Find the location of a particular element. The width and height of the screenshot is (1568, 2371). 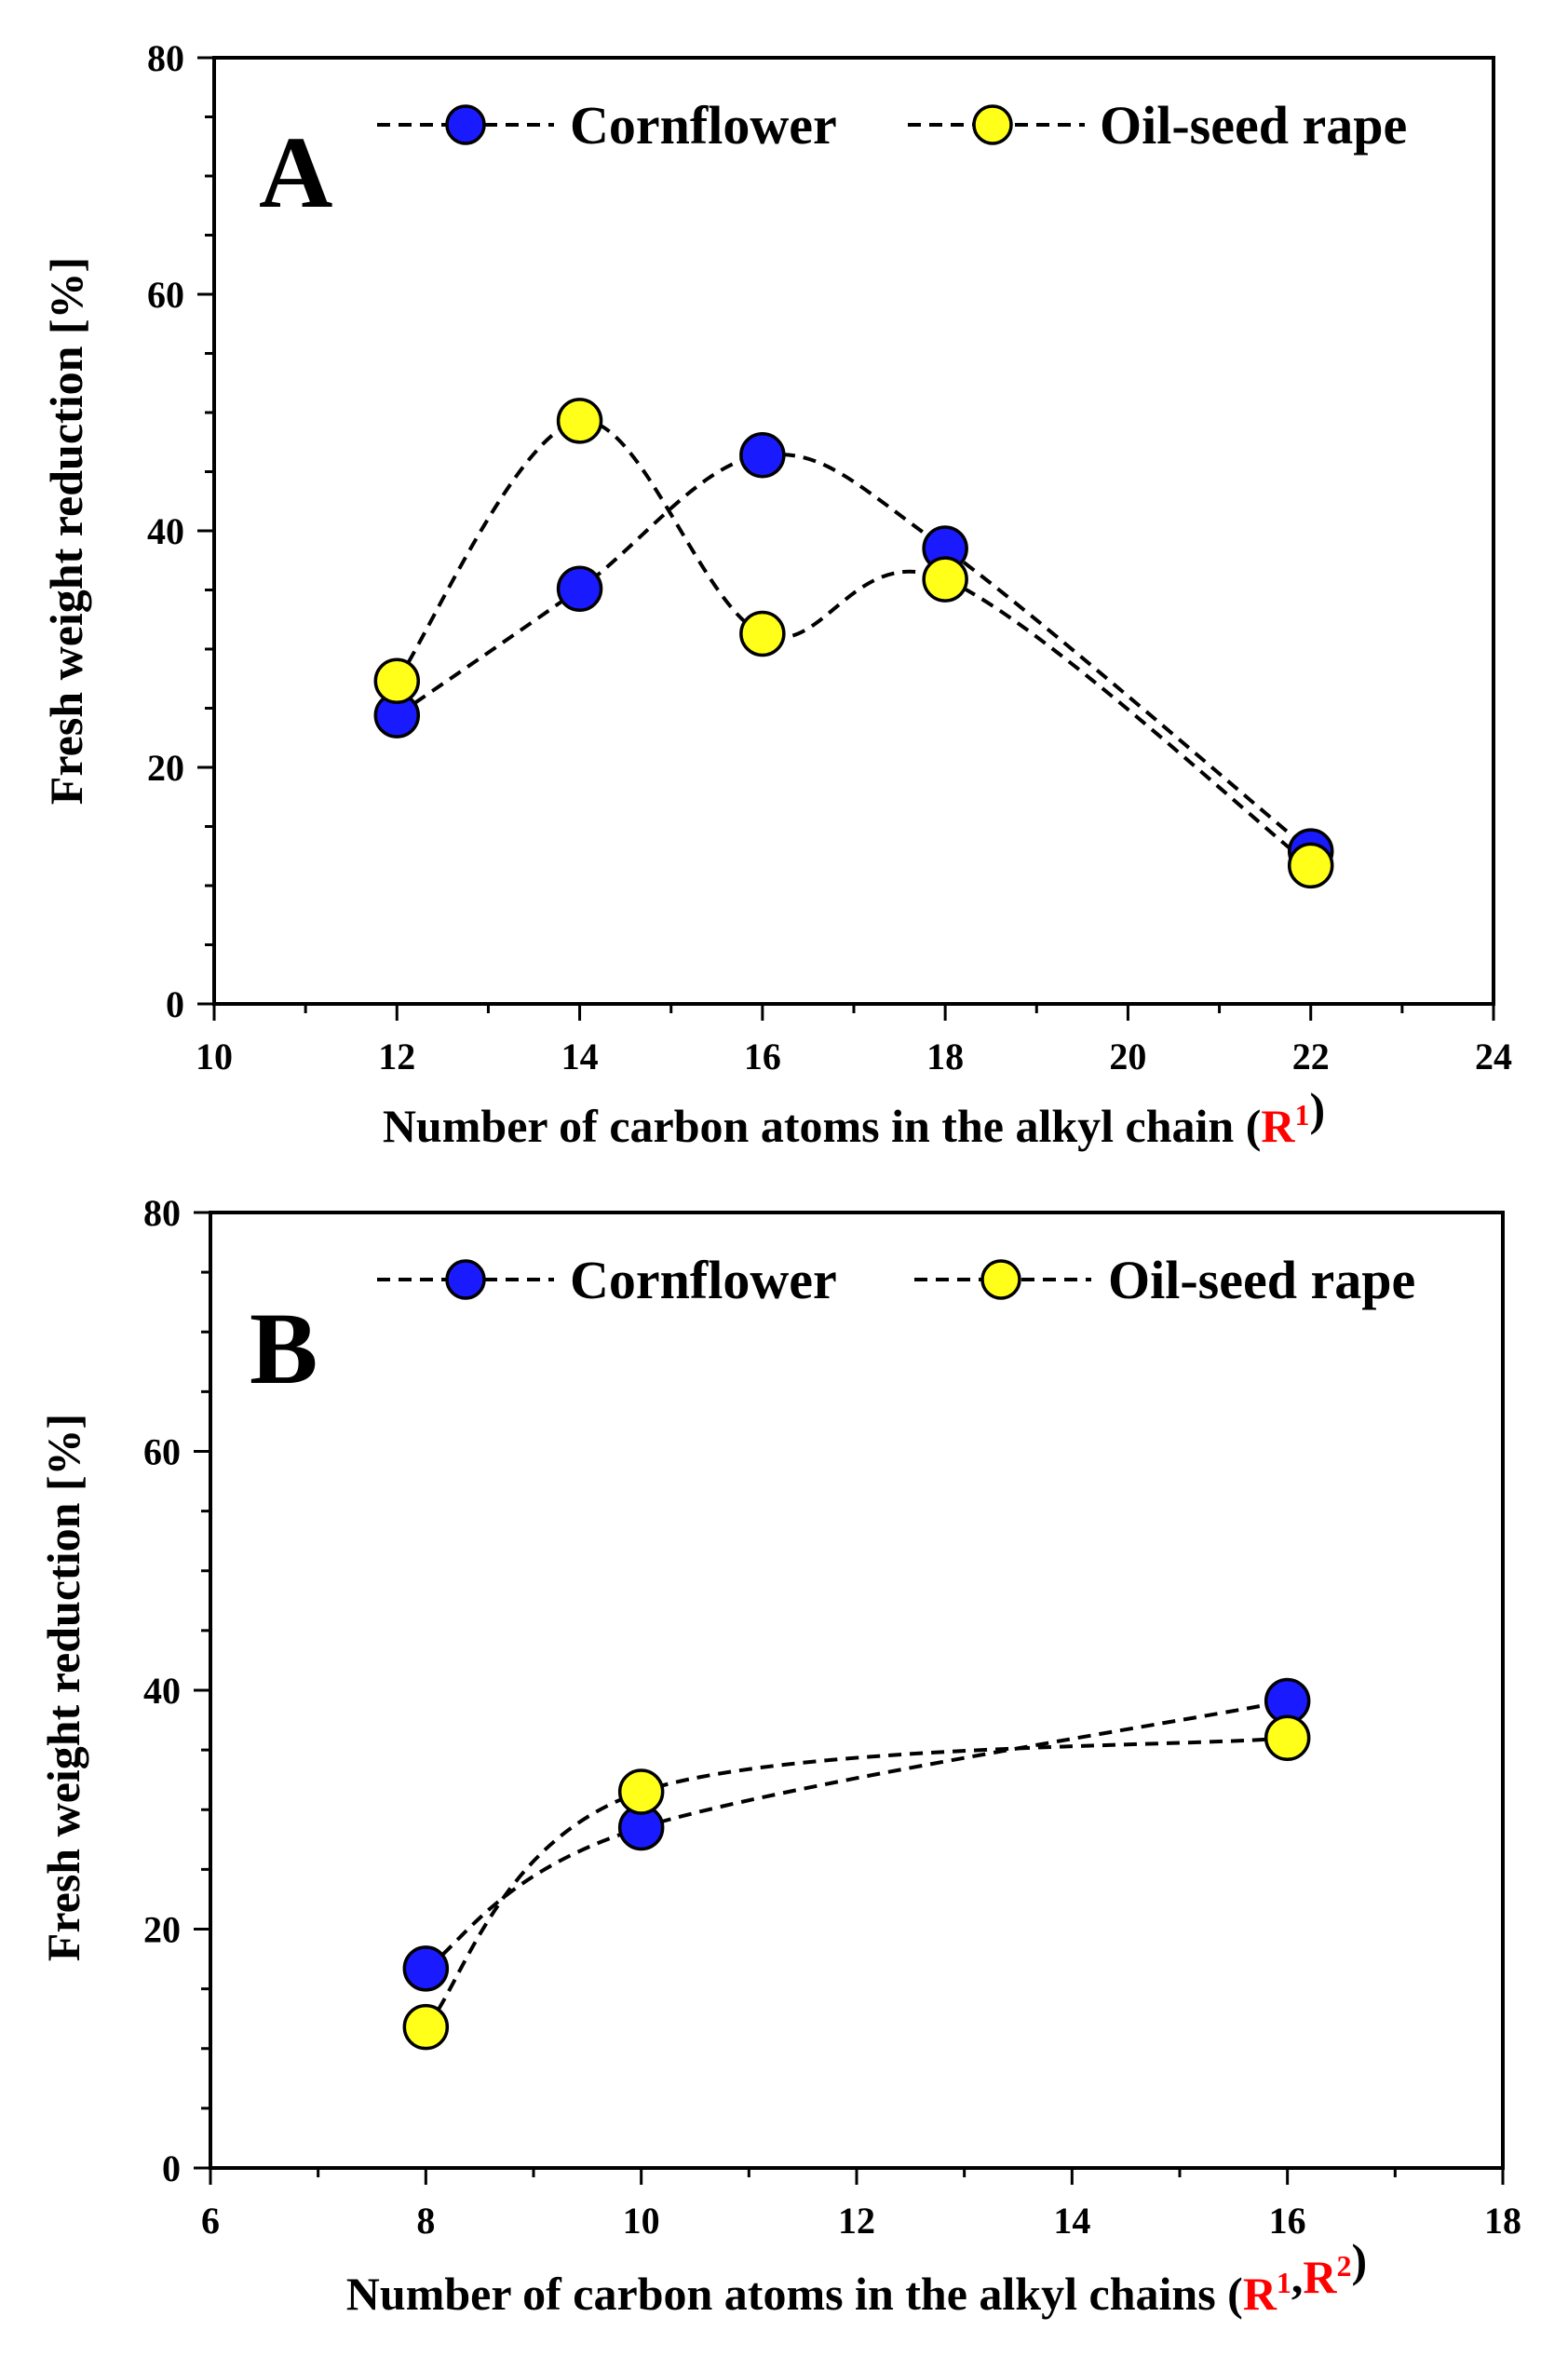

panel-label: A is located at coordinates (295, 172).